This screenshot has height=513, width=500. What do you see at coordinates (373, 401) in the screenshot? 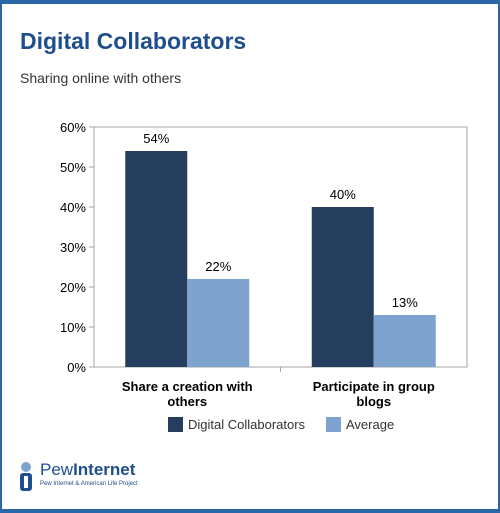
I see `x-category-label: blogs` at bounding box center [373, 401].